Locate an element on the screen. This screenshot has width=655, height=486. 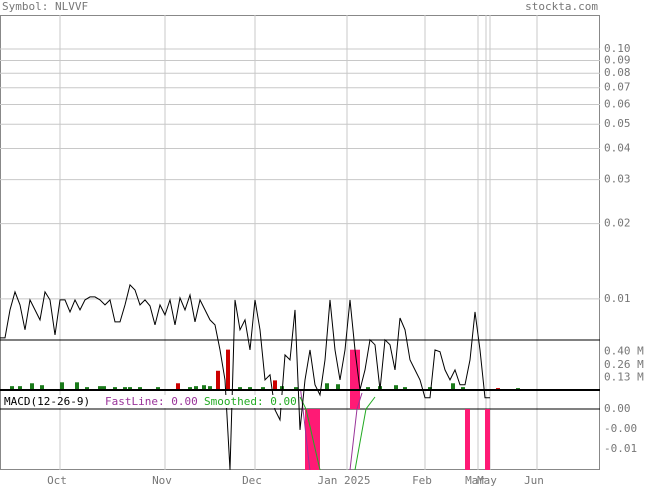
y-tick-label: 0.09 is located at coordinates (617, 59).